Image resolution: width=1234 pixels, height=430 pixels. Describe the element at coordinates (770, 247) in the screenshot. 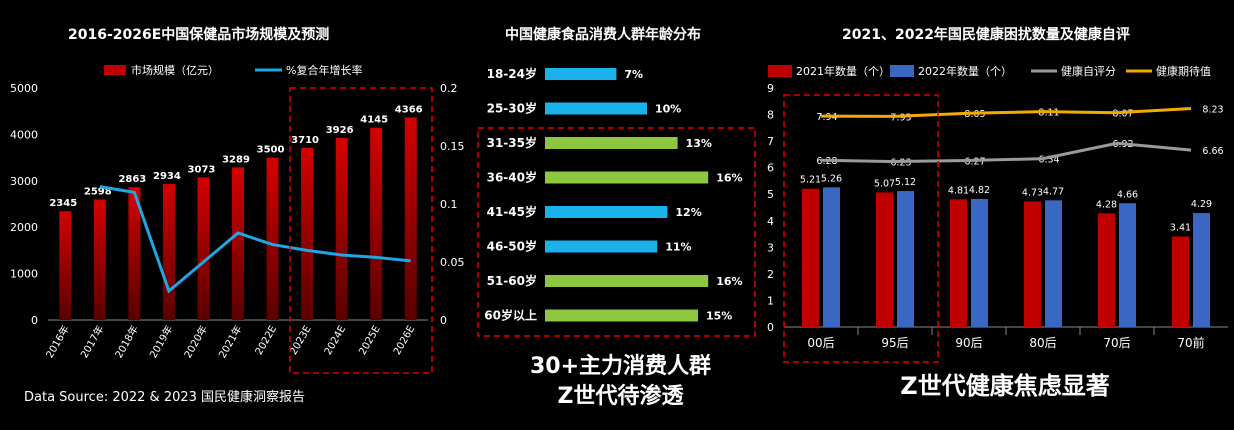

I see `y-tick-label: 3` at that location.